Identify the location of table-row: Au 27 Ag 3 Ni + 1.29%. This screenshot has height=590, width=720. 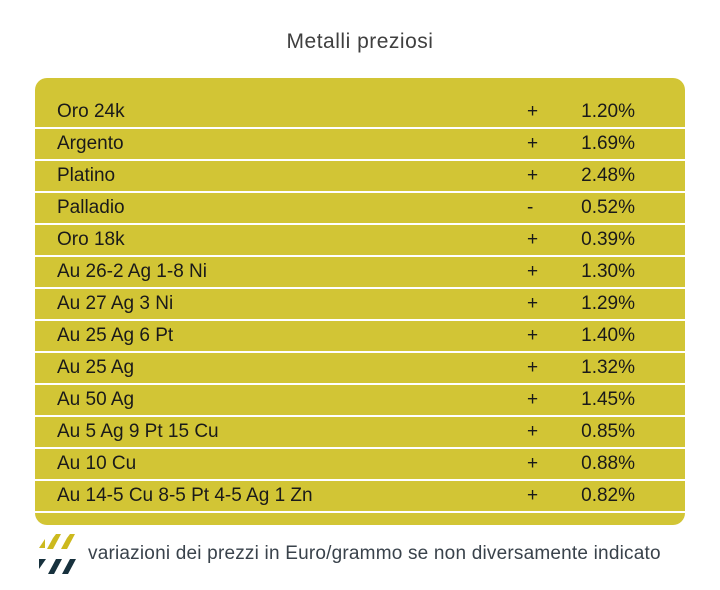
(360, 305).